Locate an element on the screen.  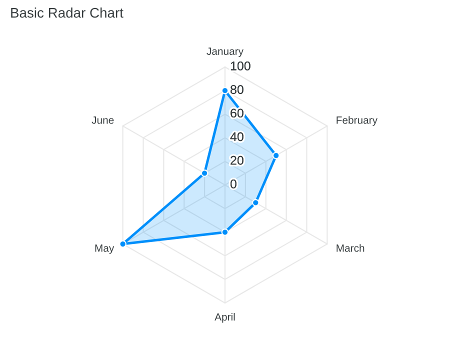
spoke-label: February is located at coordinates (357, 121).